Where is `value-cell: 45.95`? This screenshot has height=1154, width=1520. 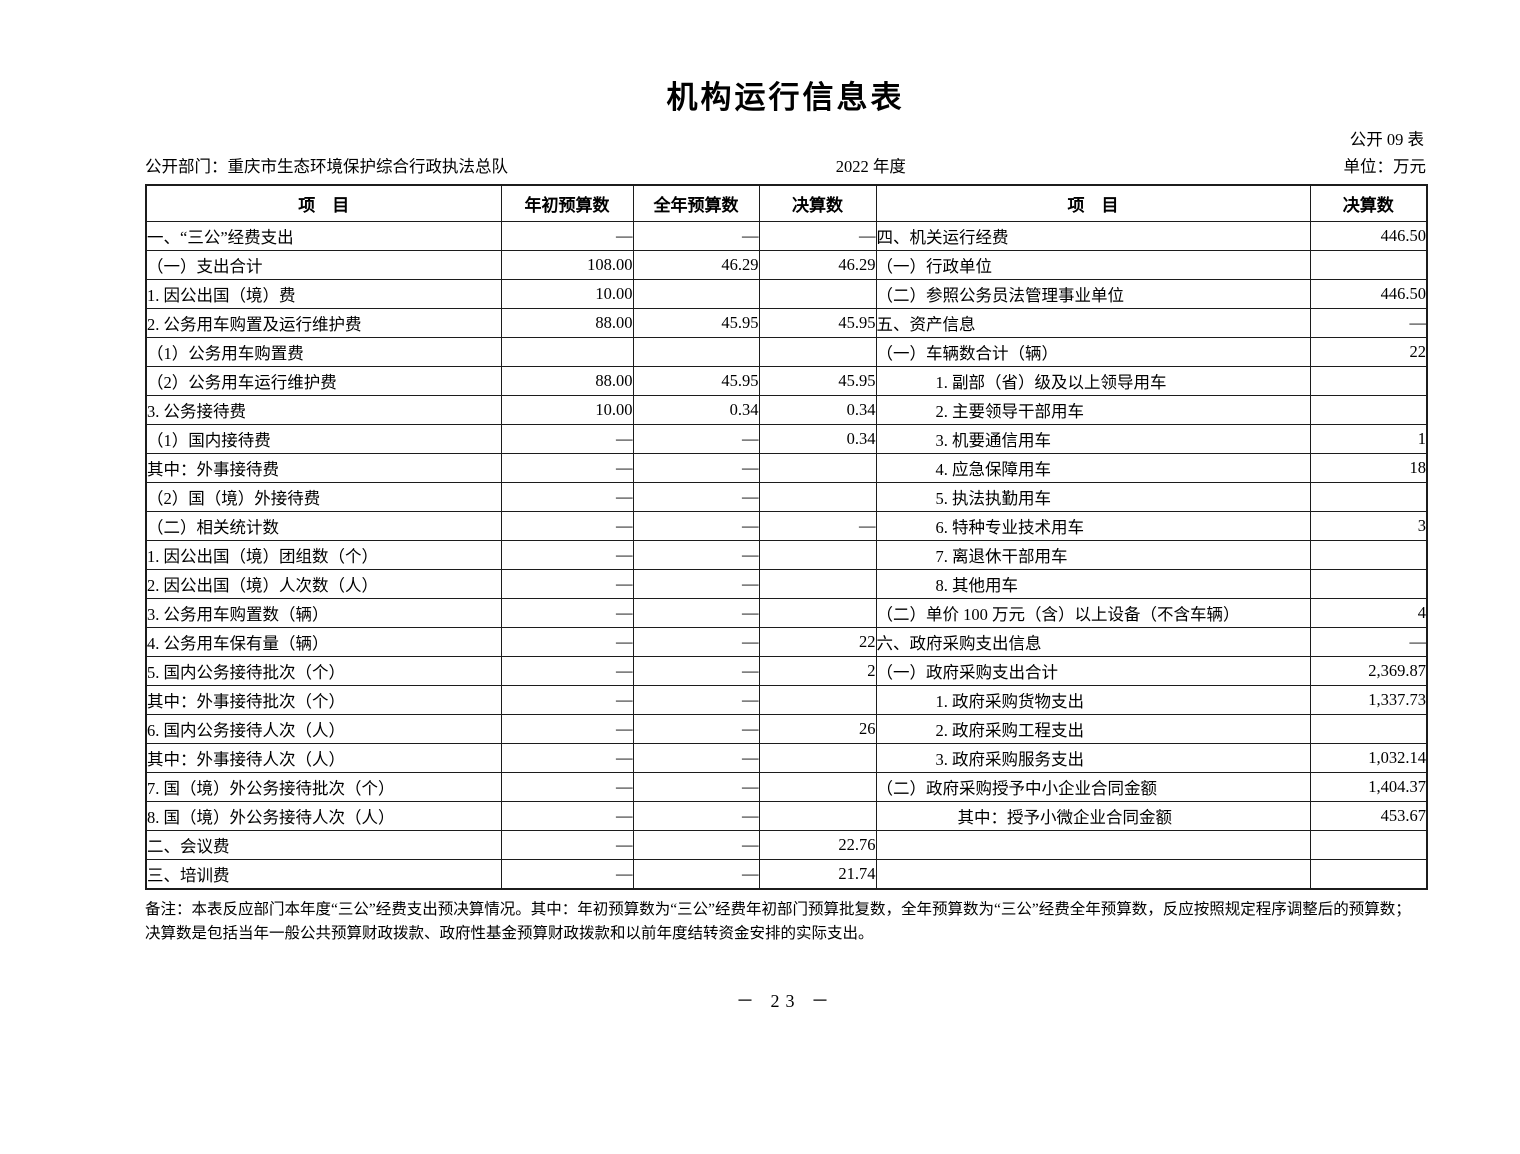
value-cell: 45.95 is located at coordinates (696, 380).